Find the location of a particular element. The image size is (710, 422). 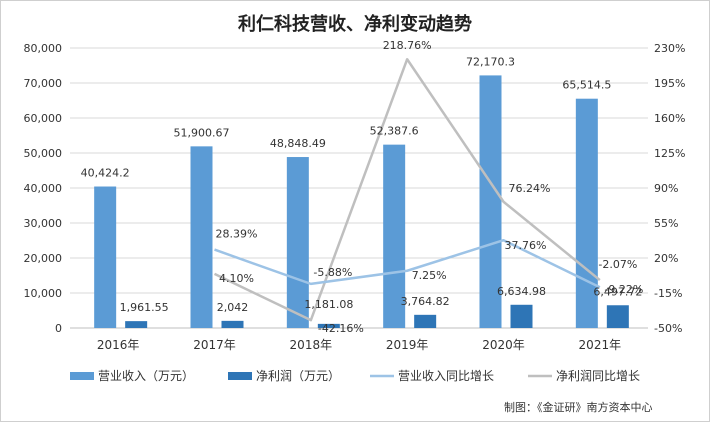

x-tick-label: 2020年 is located at coordinates (503, 345).